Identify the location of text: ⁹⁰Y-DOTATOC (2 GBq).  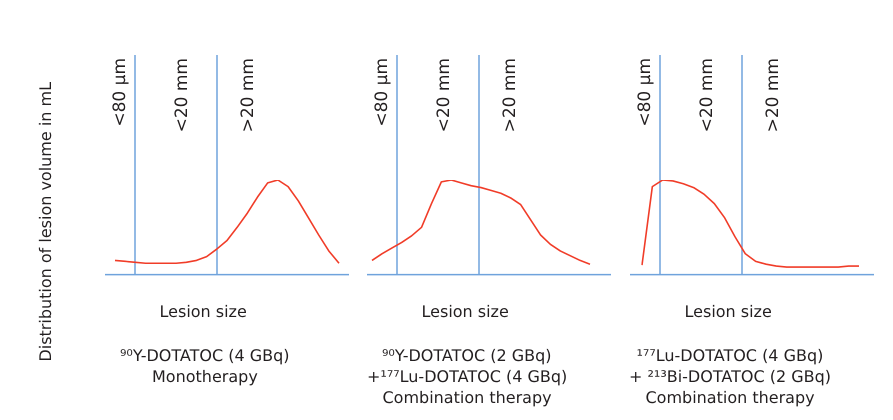
(467, 355).